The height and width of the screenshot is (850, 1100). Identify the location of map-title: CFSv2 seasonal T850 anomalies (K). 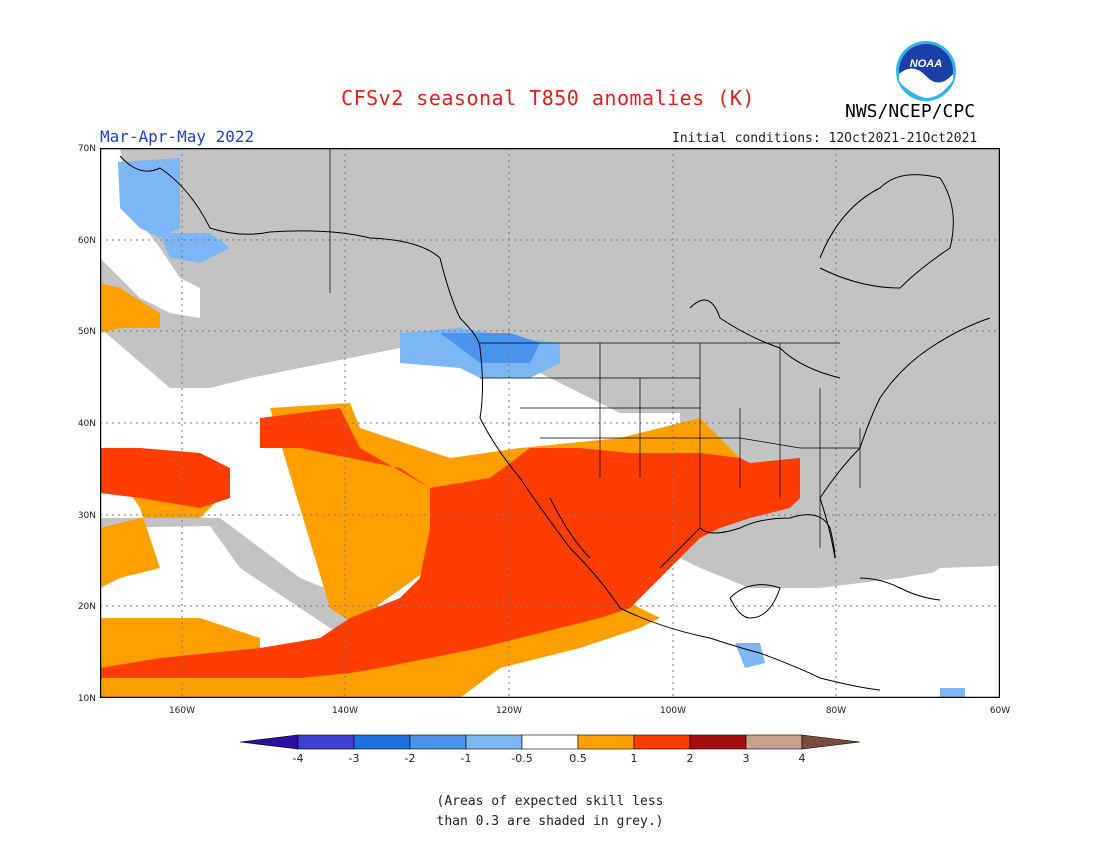
(548, 98).